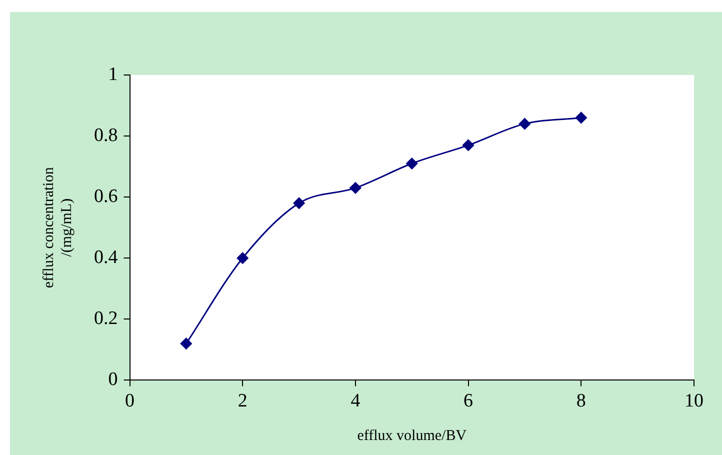 This screenshot has width=722, height=455. I want to click on y-tick-label: 0.8, so click(106, 135).